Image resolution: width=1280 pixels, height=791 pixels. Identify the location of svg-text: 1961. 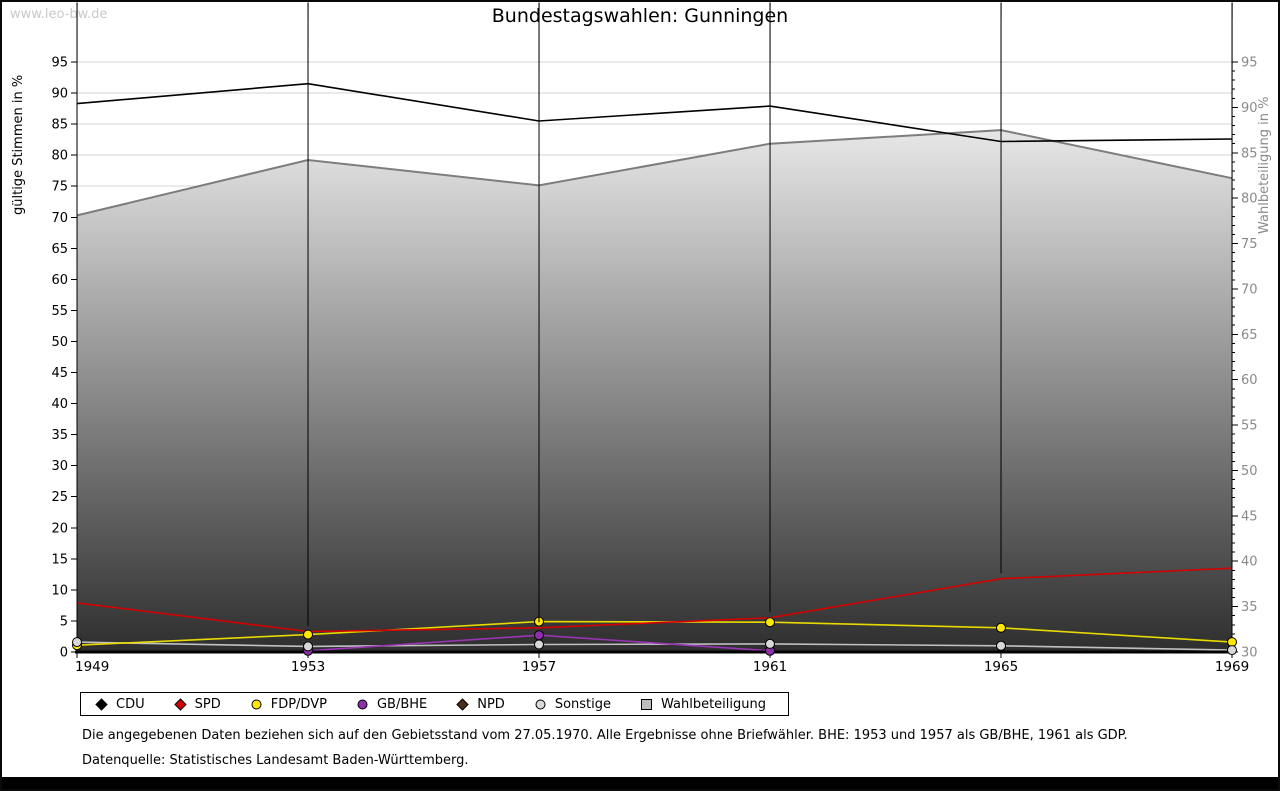
(770, 667).